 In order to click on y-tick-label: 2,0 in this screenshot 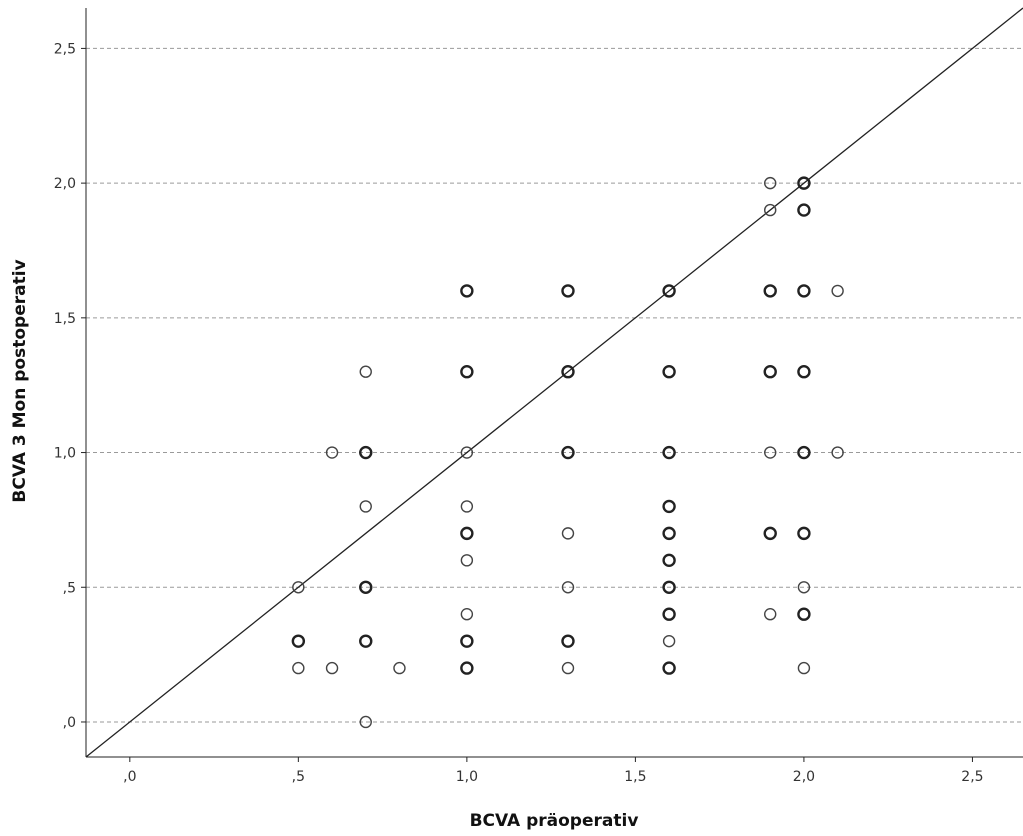, I will do `click(65, 184)`.